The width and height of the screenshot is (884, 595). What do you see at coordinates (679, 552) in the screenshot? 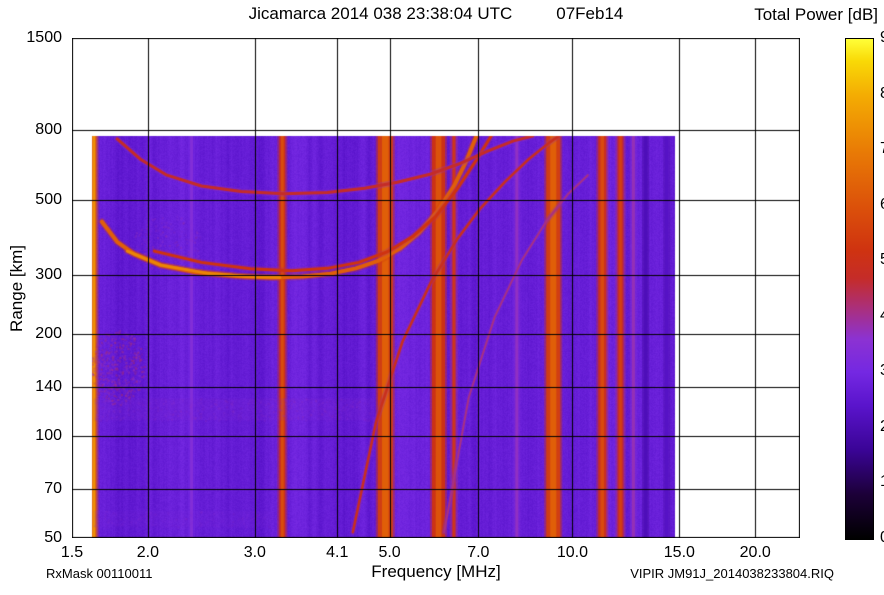
I see `x-axis-tick-label: 15.0` at bounding box center [679, 552].